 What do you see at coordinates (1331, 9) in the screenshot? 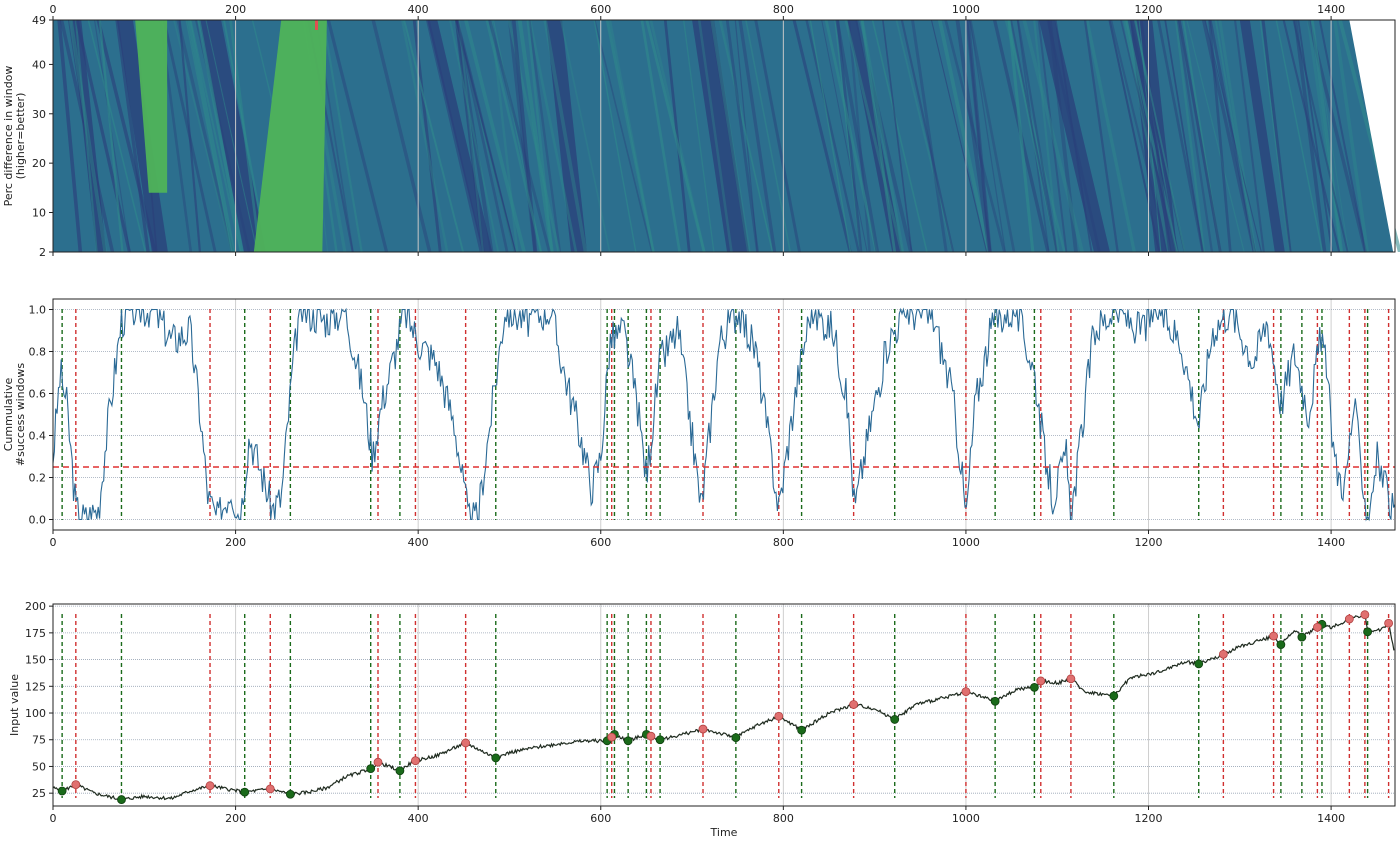
I see `x-tick-label: 1400` at bounding box center [1331, 9].